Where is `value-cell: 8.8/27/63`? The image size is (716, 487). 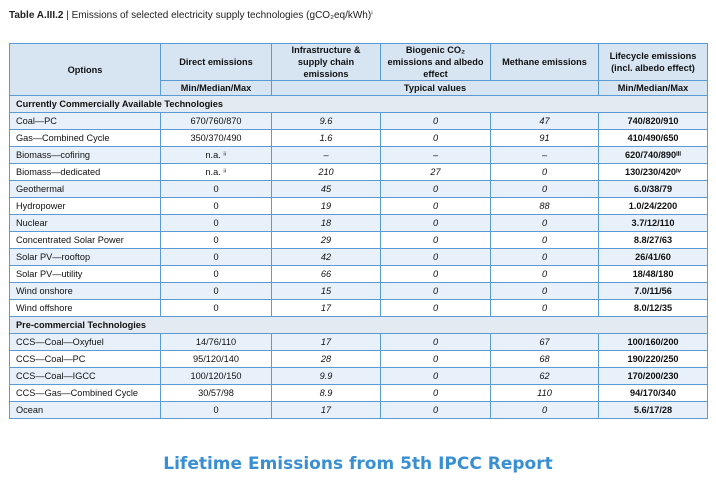
value-cell: 8.8/27/63 is located at coordinates (653, 240).